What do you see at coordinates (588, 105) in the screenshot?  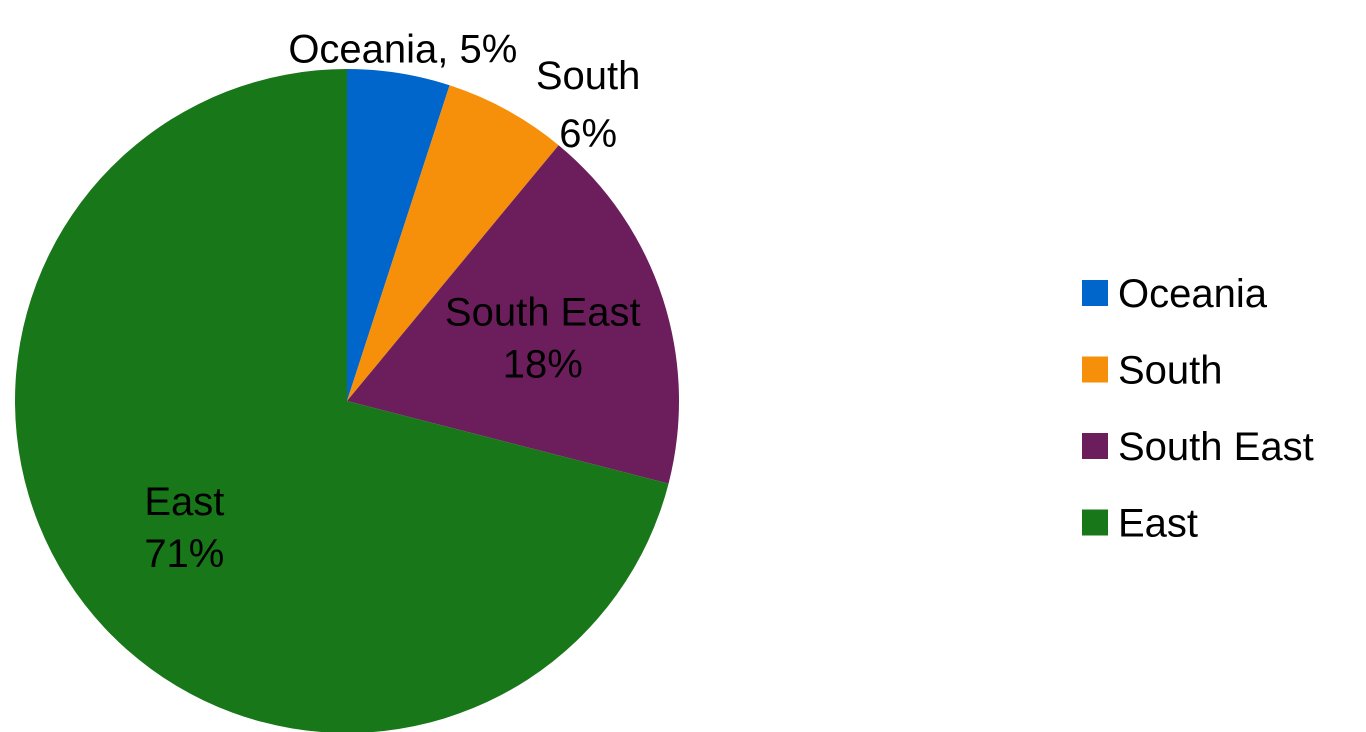 I see `data-label-south: South 6%` at bounding box center [588, 105].